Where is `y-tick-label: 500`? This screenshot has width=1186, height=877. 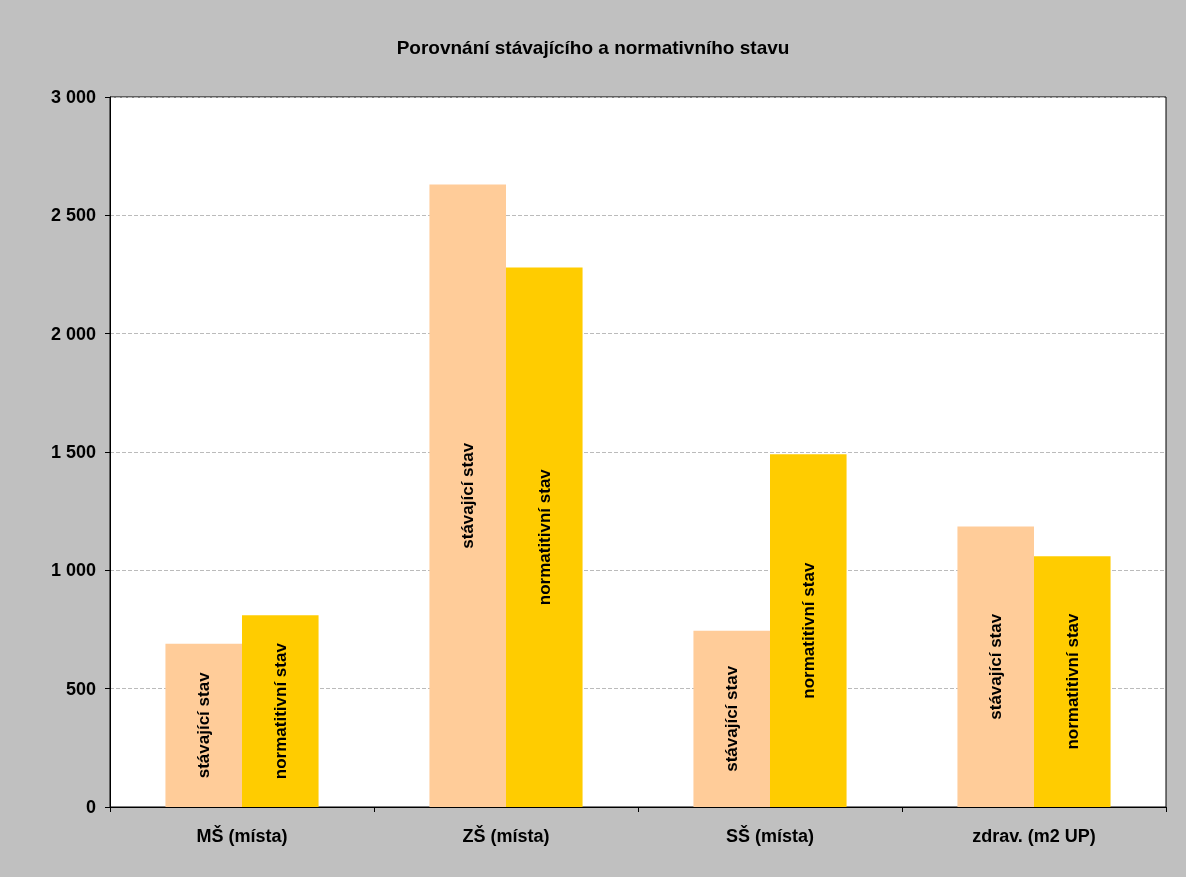 y-tick-label: 500 is located at coordinates (80, 688).